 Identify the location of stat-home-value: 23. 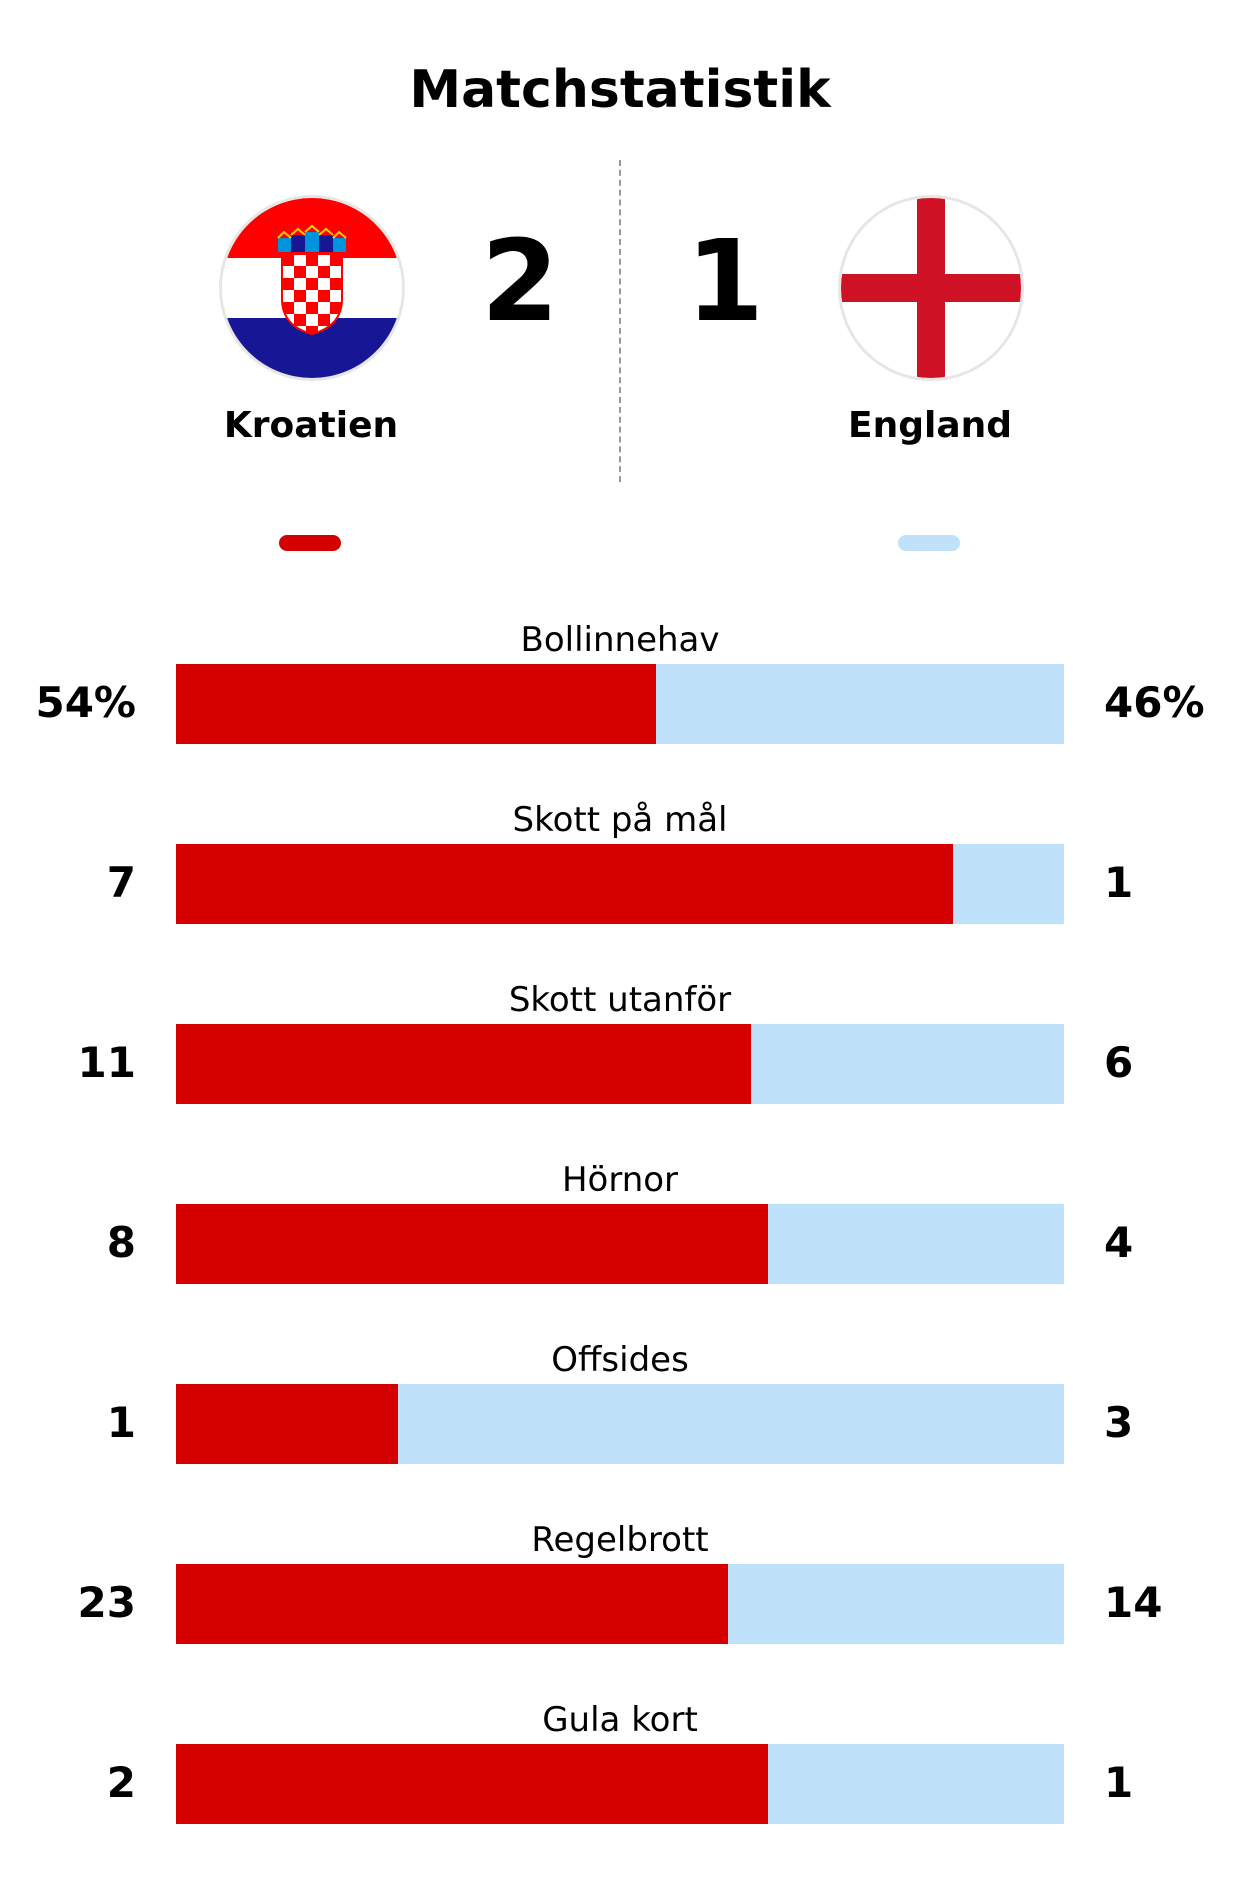
(106, 1602).